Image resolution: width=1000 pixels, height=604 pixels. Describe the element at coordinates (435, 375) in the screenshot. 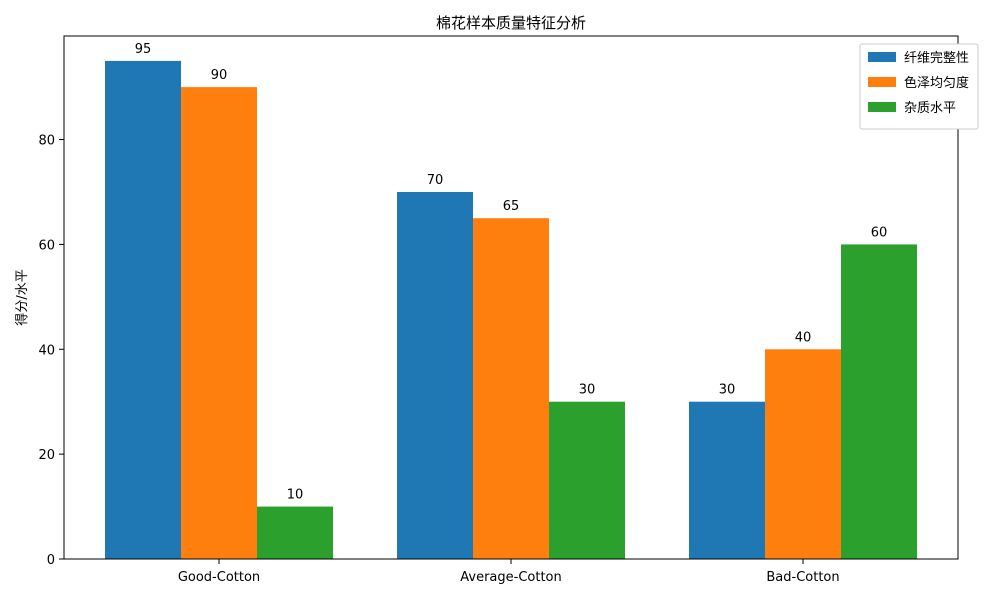

I see `bar-series-1-average-cotton` at that location.